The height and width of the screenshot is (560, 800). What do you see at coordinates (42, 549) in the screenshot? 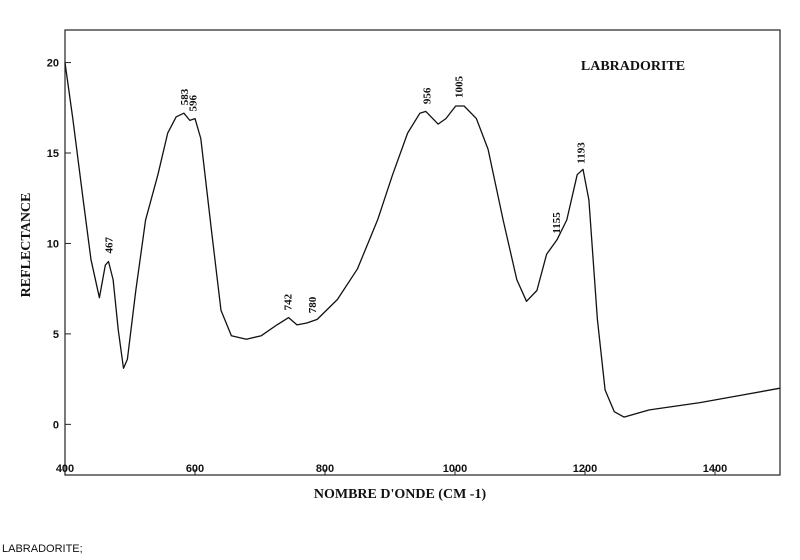
I see `caption: LABRADORITE;` at bounding box center [42, 549].